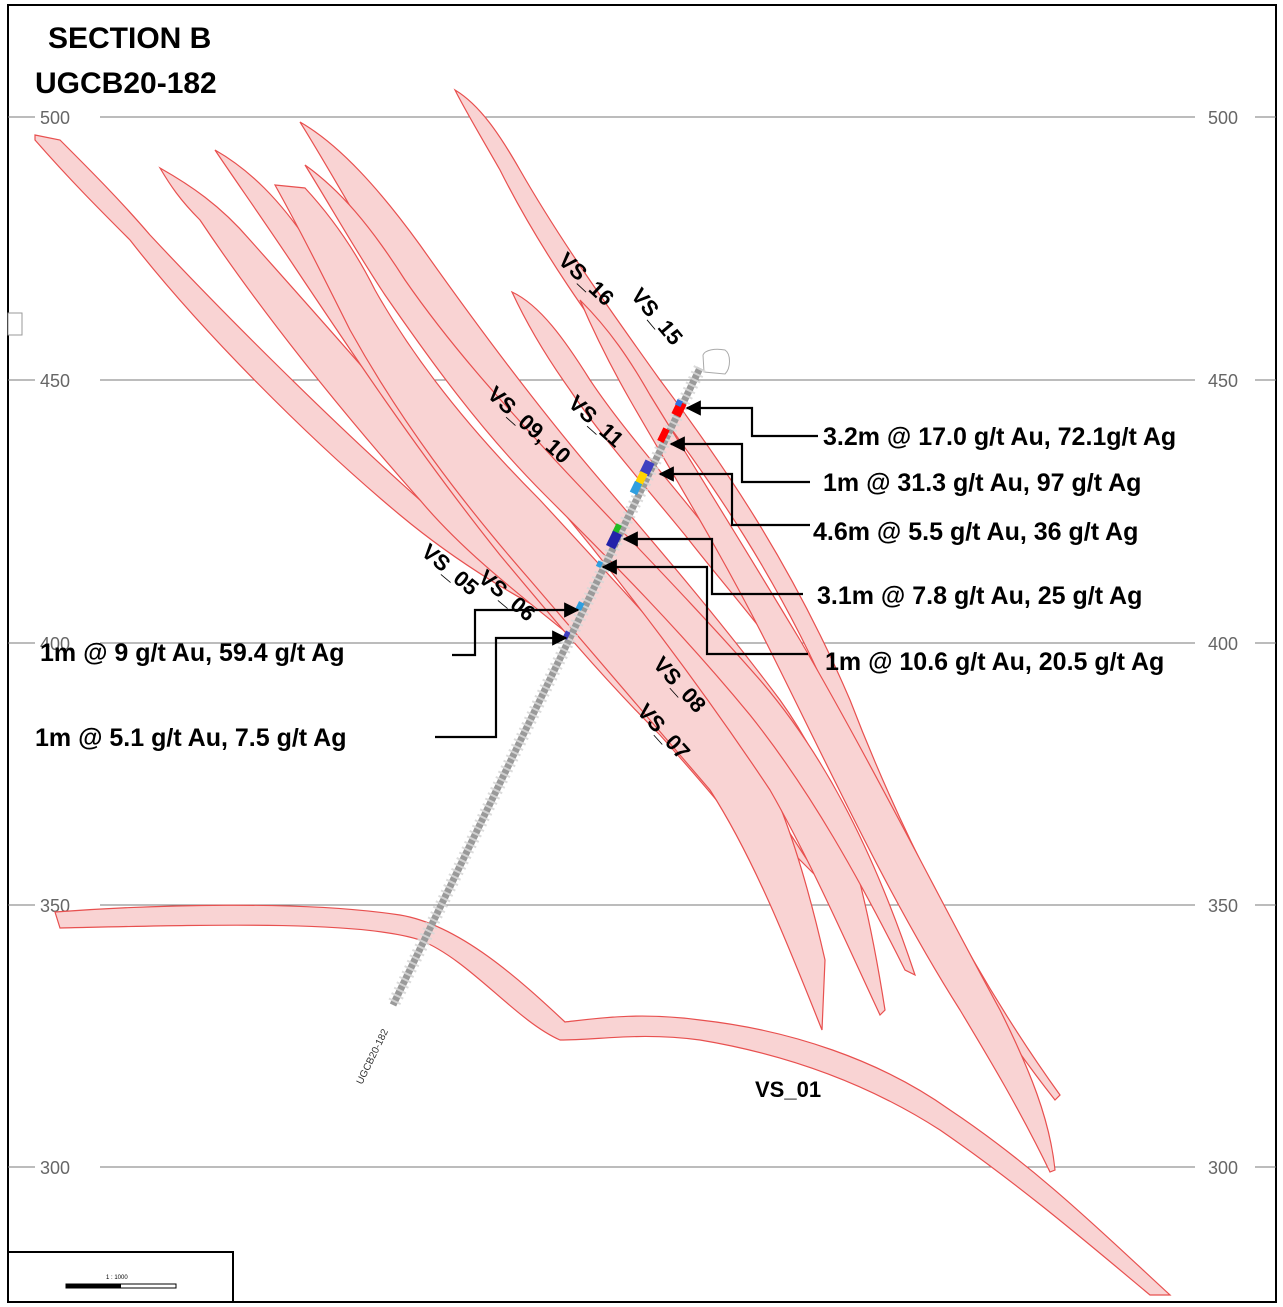 This screenshot has height=1307, width=1283. I want to click on section-title: SECTION B, so click(129, 38).